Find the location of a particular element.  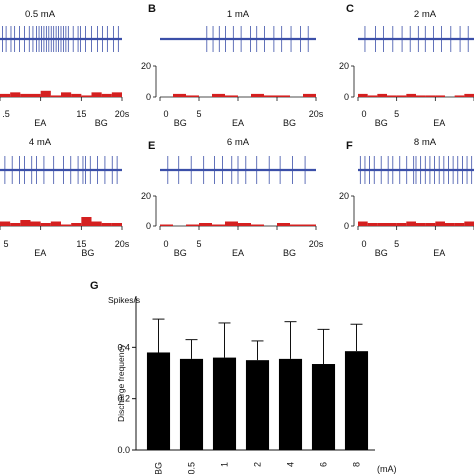

y-tick-label: 0.4 is located at coordinates (123, 347).